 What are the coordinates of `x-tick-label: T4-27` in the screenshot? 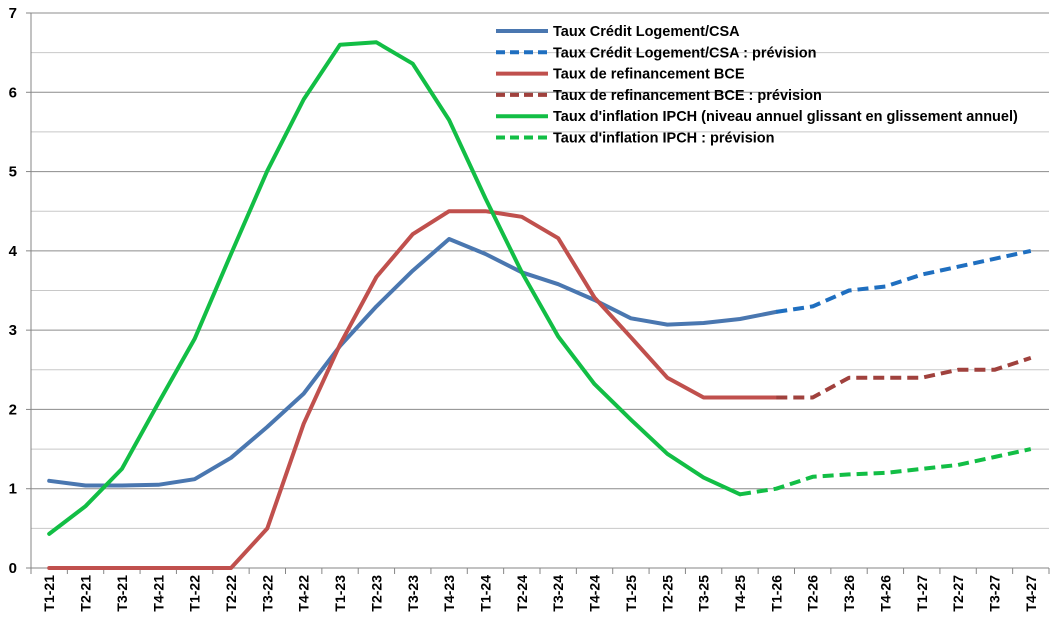 It's located at (1031, 593).